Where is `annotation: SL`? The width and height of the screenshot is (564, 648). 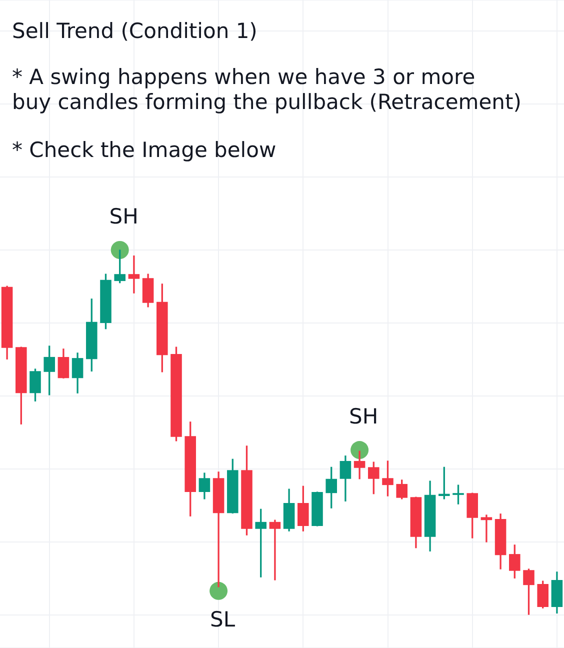 annotation: SL is located at coordinates (223, 619).